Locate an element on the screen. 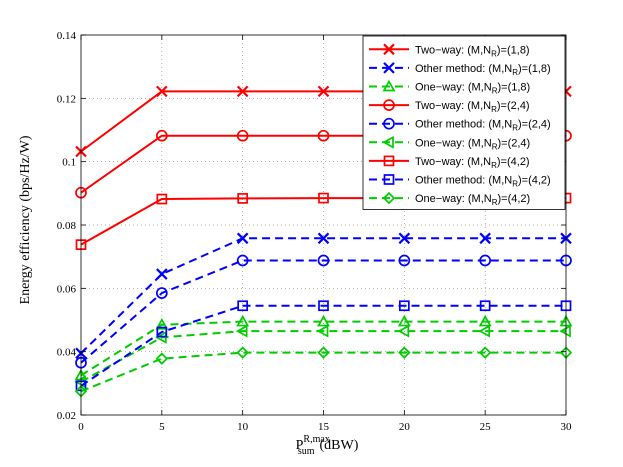  x-axis-label-unit: (dBW) is located at coordinates (338, 445).